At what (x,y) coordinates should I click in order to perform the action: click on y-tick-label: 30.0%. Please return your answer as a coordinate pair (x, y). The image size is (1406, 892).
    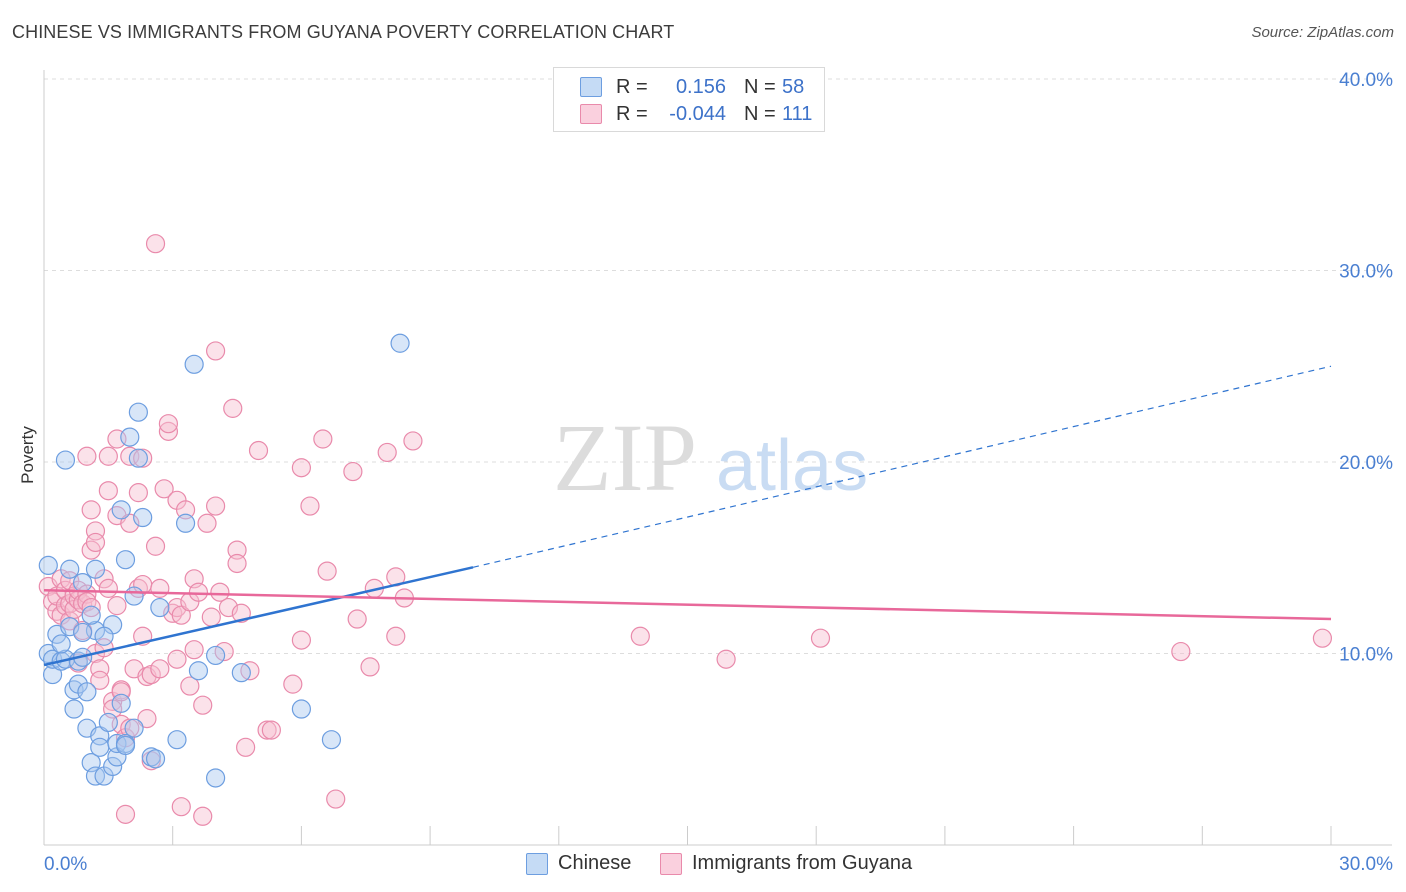
    Looking at the image, I should click on (1366, 272).